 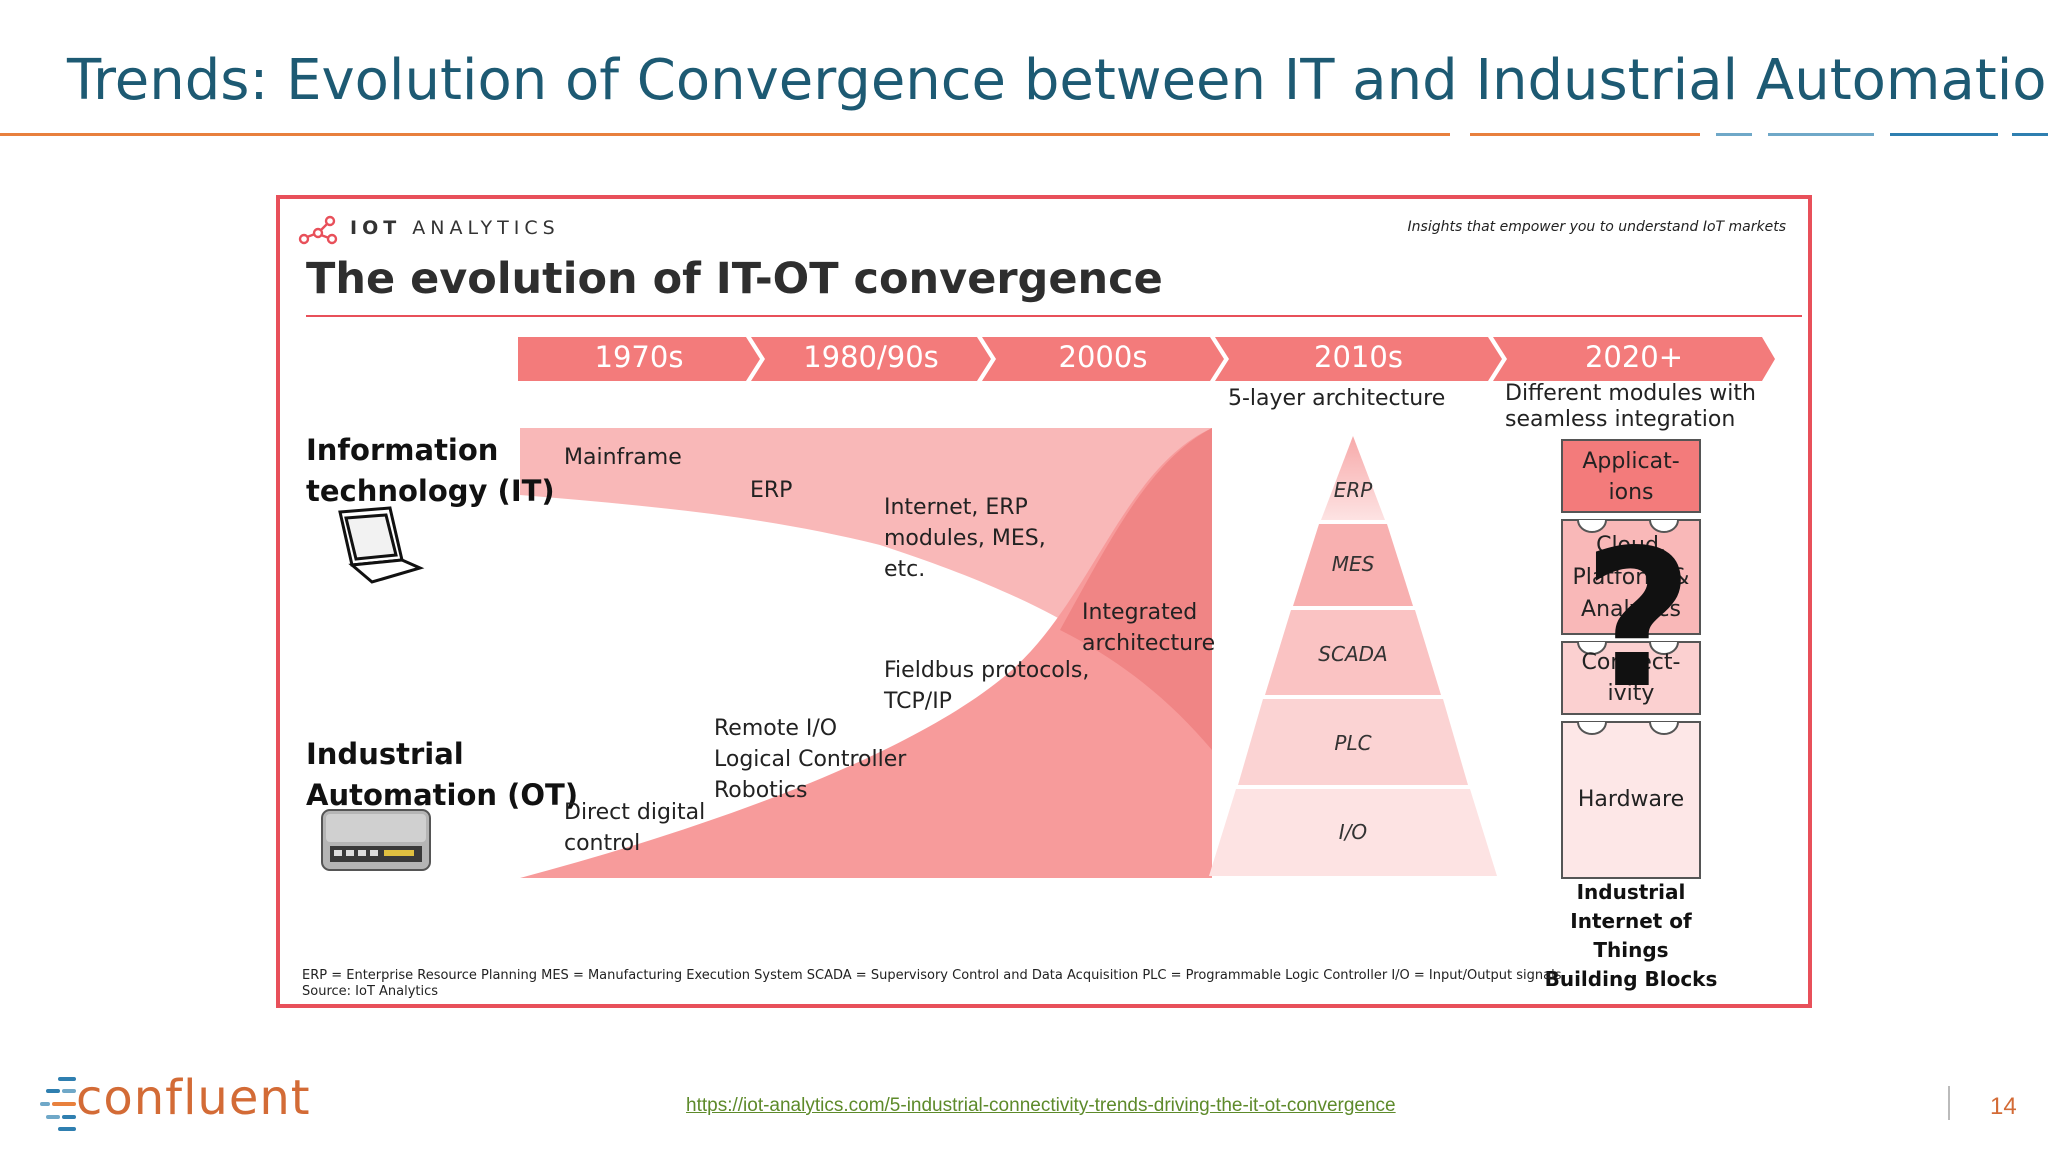 I want to click on label-internet-line2: modules, MES,, so click(x=965, y=538).